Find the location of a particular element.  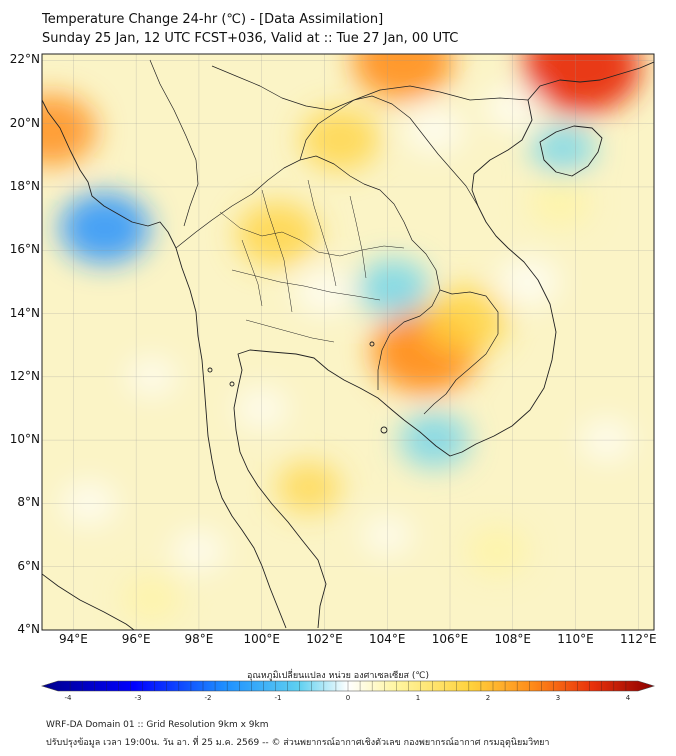

anomaly-warm-laos-north is located at coordinates (340, 139).